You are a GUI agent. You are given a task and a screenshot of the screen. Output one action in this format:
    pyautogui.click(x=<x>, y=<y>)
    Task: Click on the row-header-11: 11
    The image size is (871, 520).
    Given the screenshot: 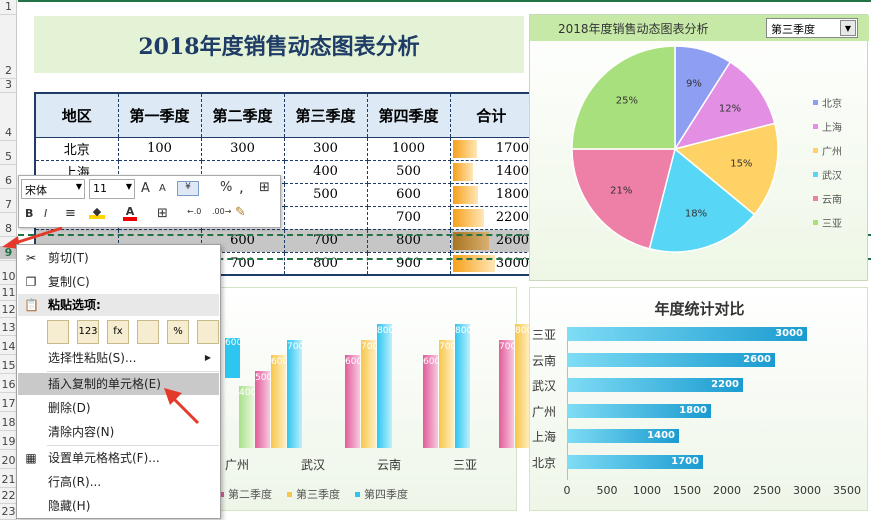 What is the action you would take?
    pyautogui.click(x=8, y=292)
    